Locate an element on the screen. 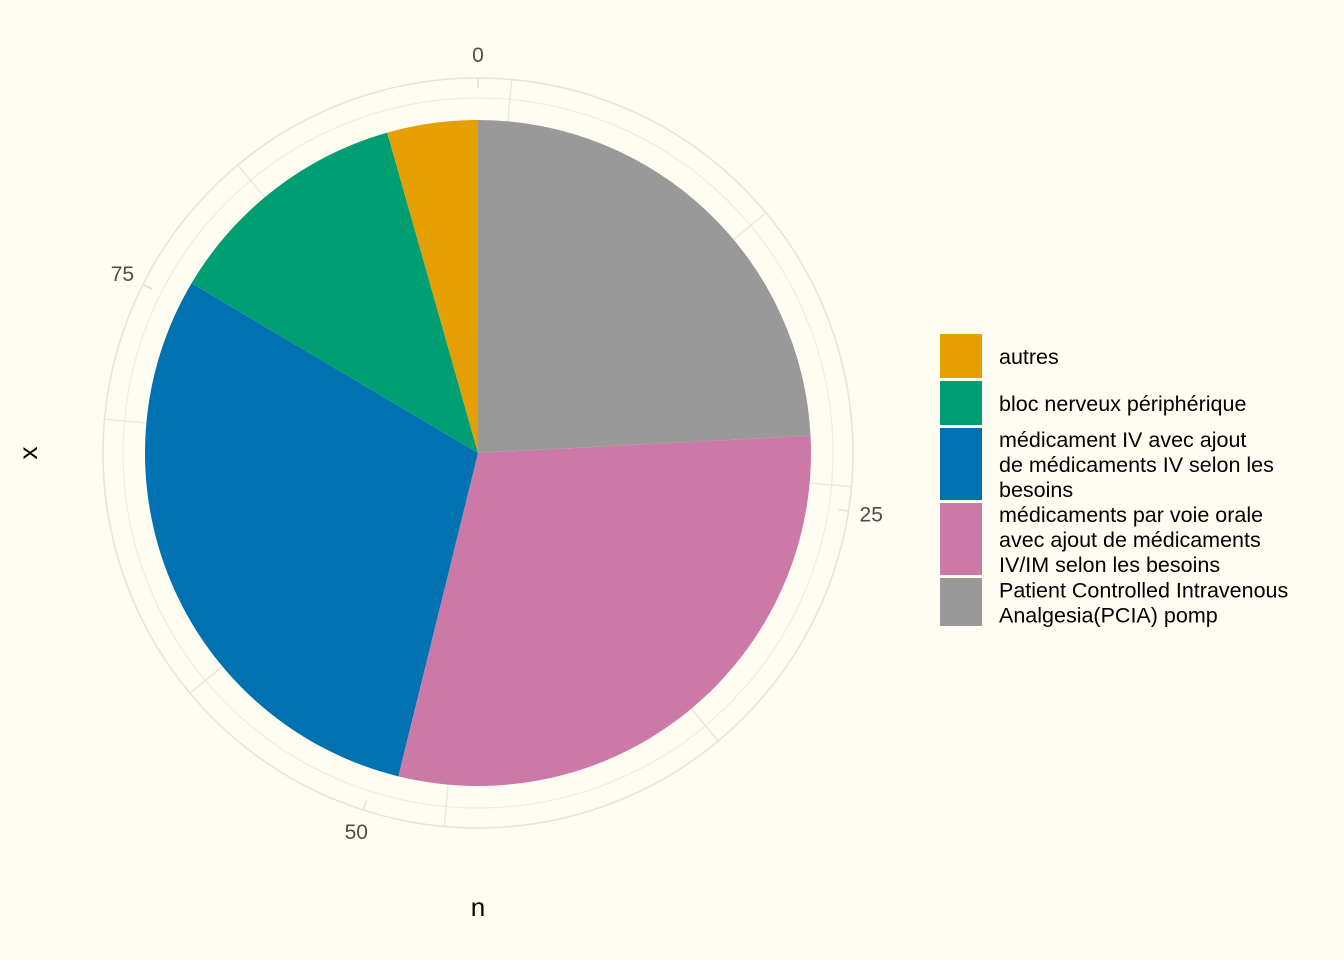 The height and width of the screenshot is (960, 1344). legend-label-2: besoins is located at coordinates (1036, 490).